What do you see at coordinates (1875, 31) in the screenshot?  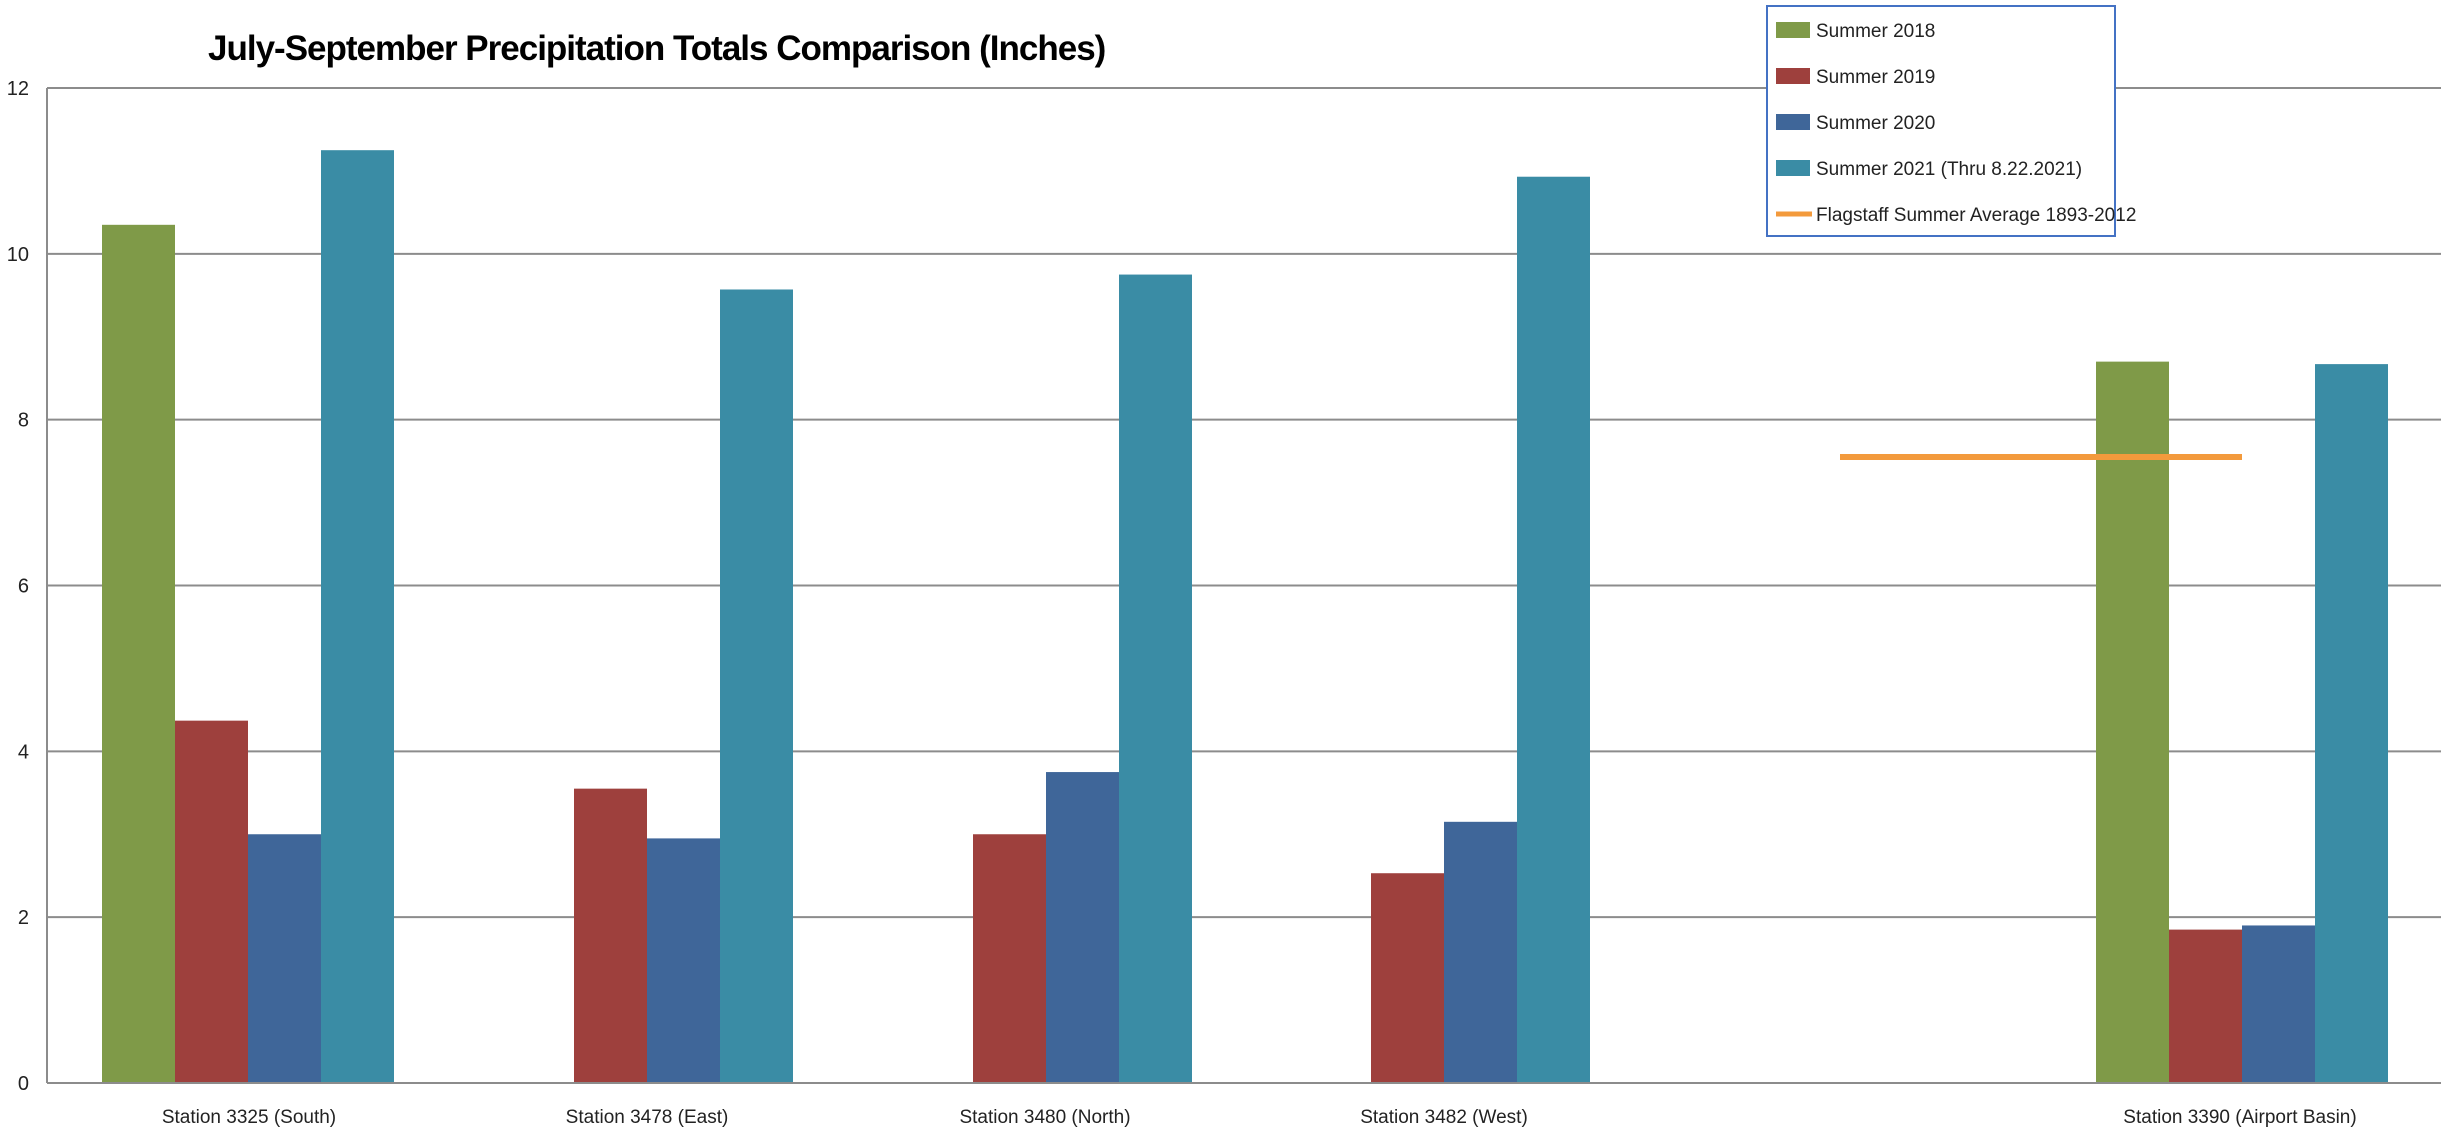 I see `legend-label: Summer 2018` at bounding box center [1875, 31].